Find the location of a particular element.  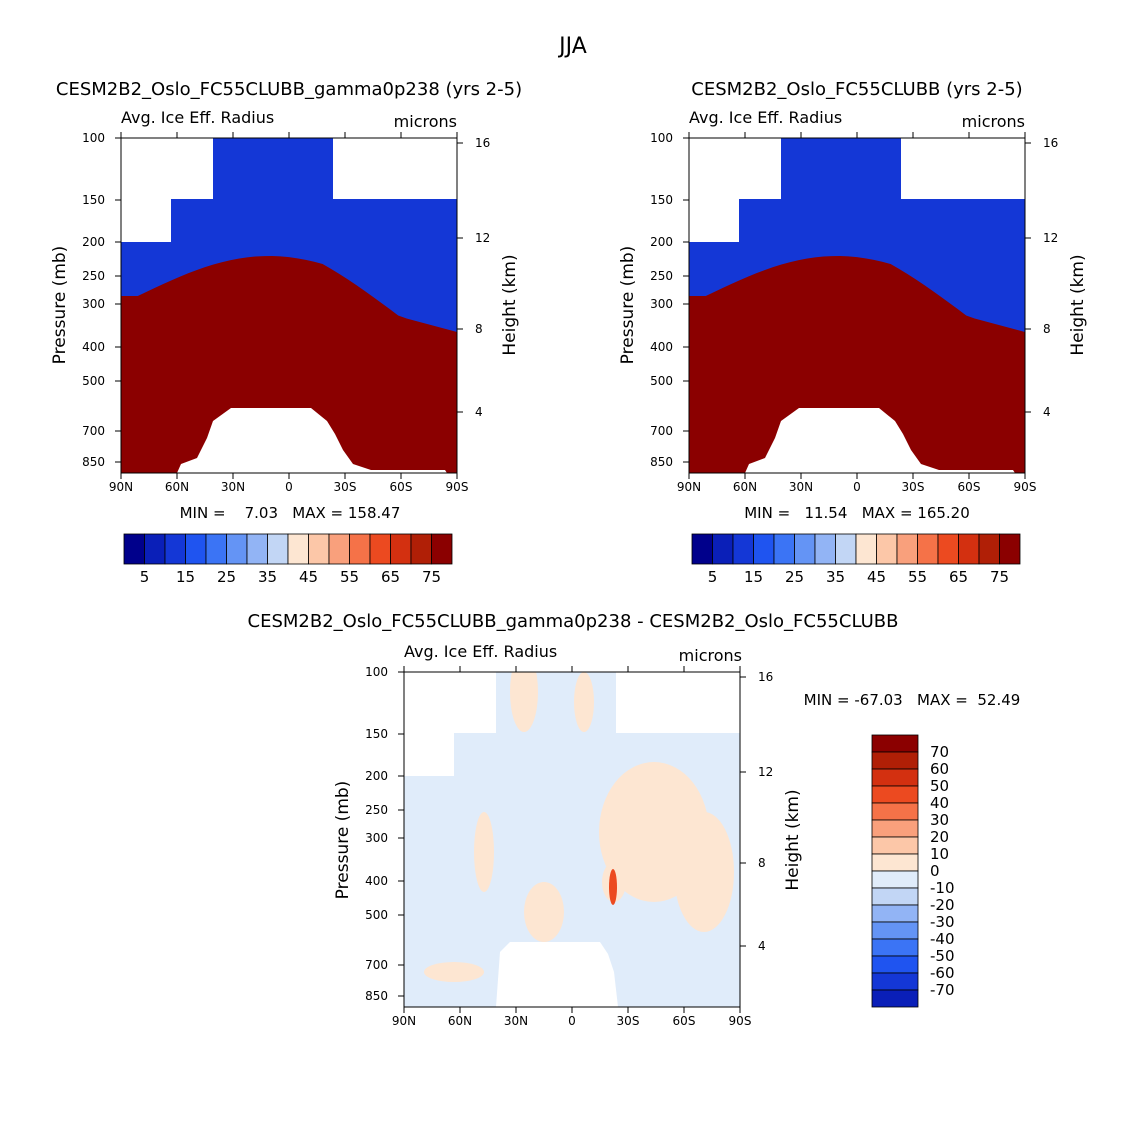

min-max-stats: MIN = 7.03 MAX = 158.47 is located at coordinates (290, 513).